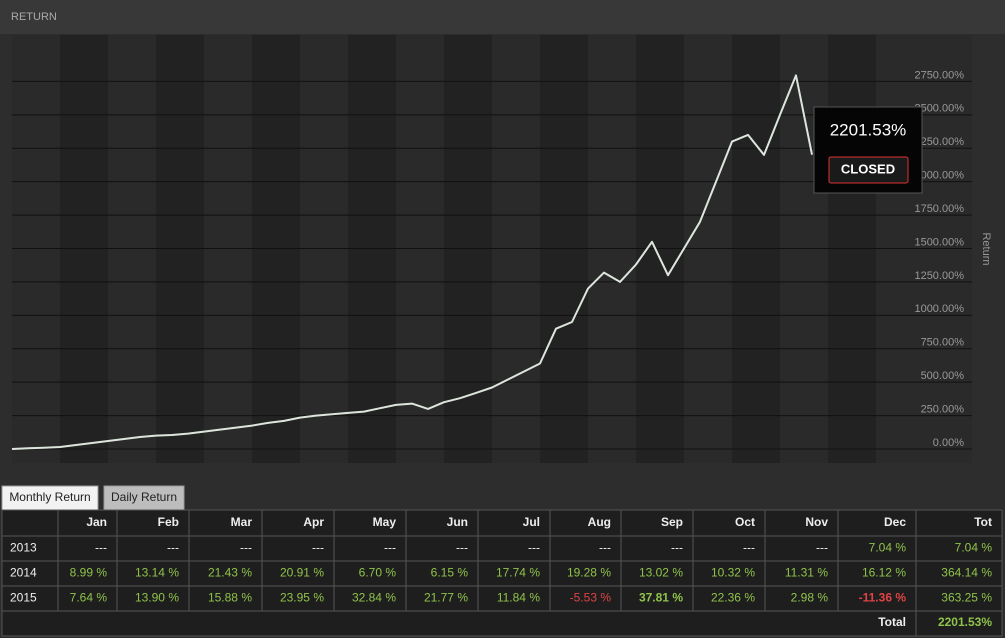 Image resolution: width=1005 pixels, height=638 pixels. Describe the element at coordinates (23, 548) in the screenshot. I see `row-year: 2013` at that location.